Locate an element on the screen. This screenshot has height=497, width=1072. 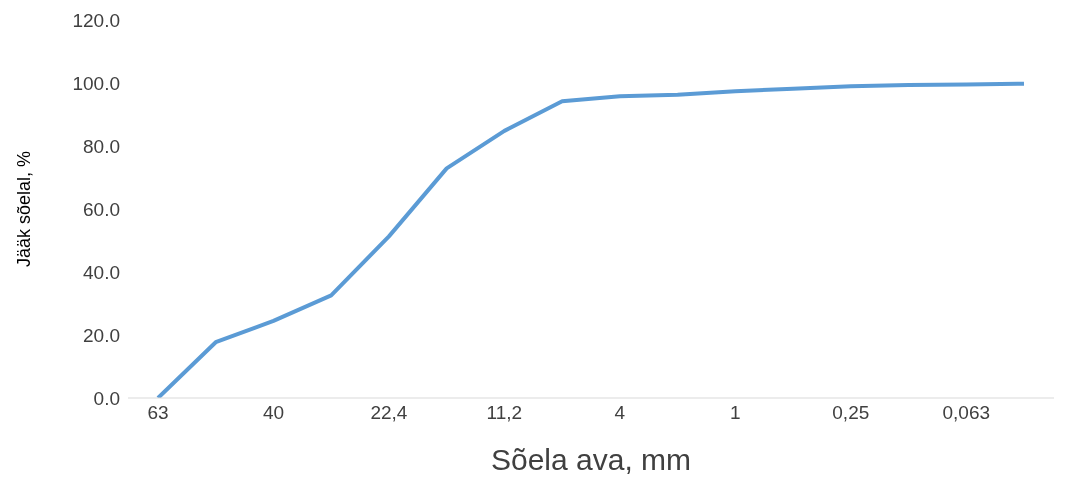
y-tick-label: 120.0 is located at coordinates (96, 20).